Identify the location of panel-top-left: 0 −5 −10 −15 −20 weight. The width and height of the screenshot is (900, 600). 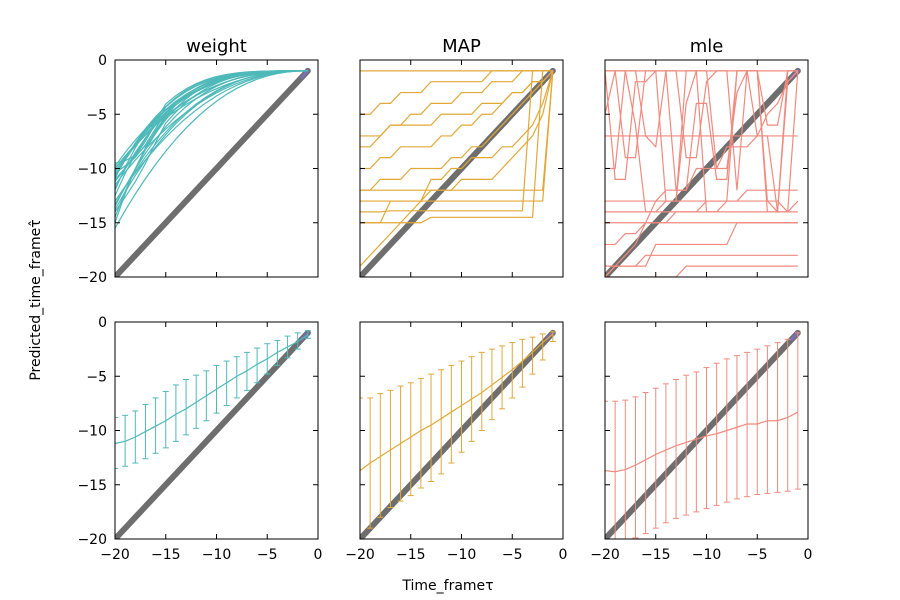
(198, 161).